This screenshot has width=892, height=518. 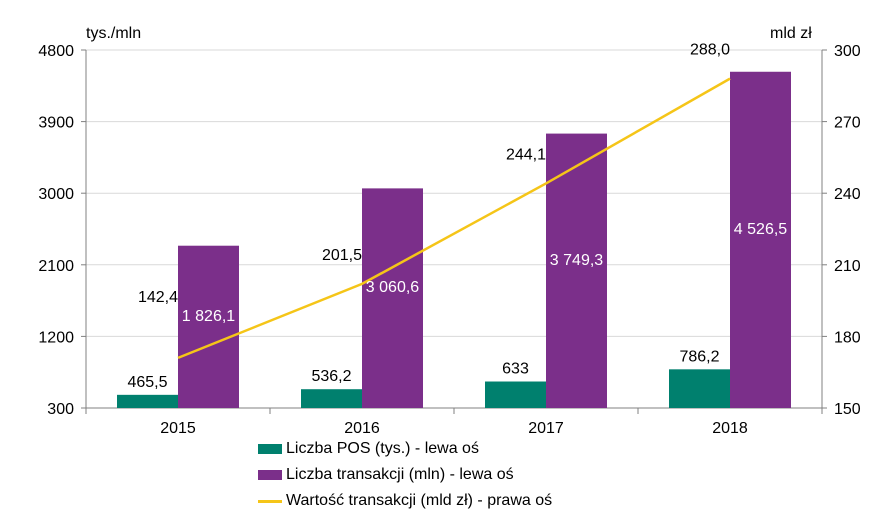 I want to click on data-label-transactions: 3 749,3, so click(x=576, y=260).